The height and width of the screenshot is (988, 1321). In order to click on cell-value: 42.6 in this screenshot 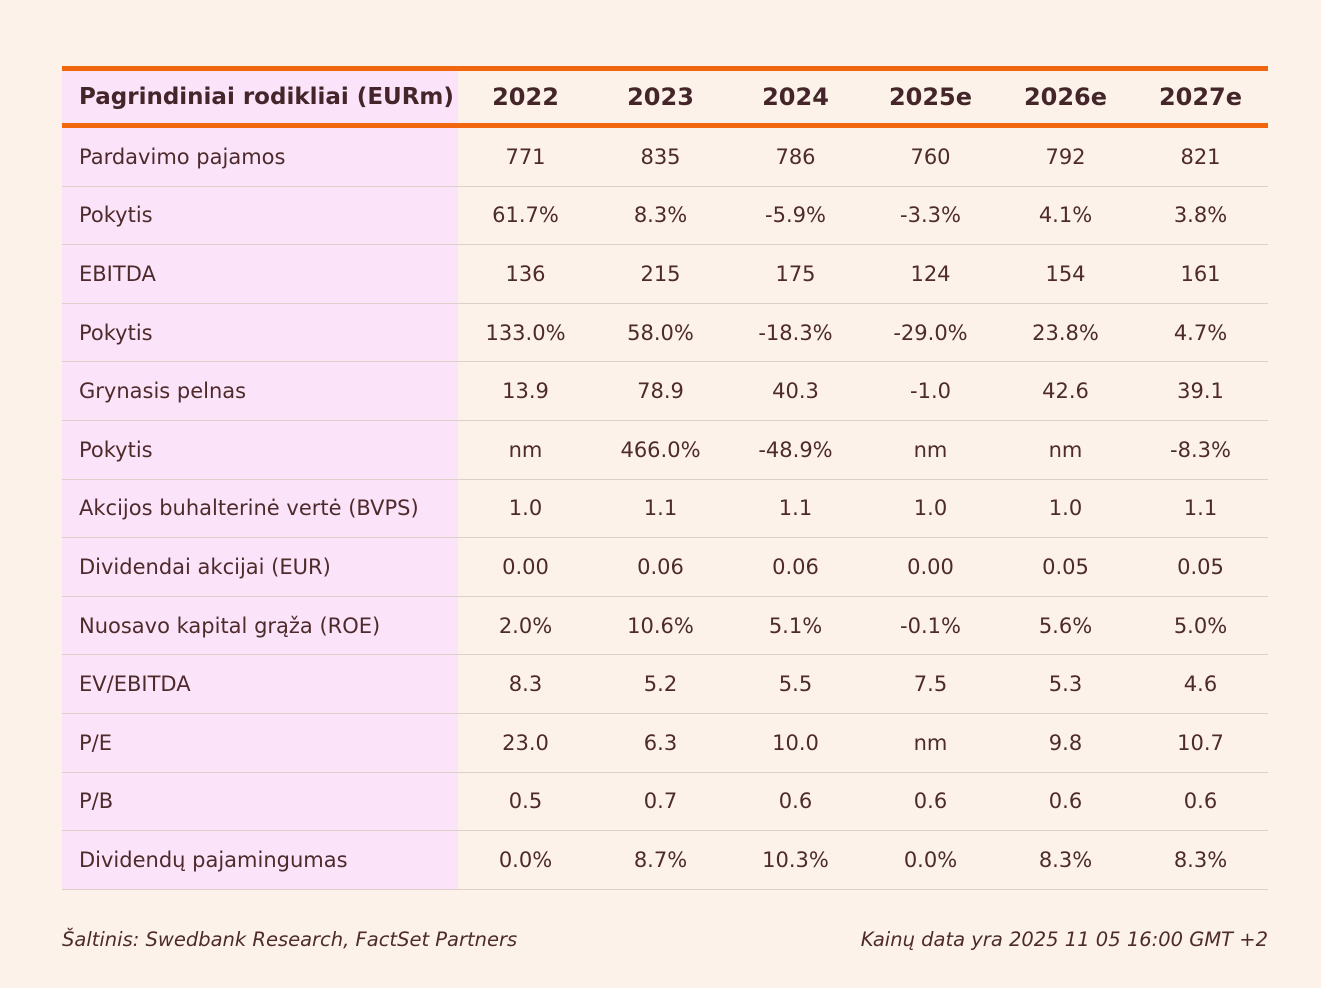, I will do `click(1065, 391)`.